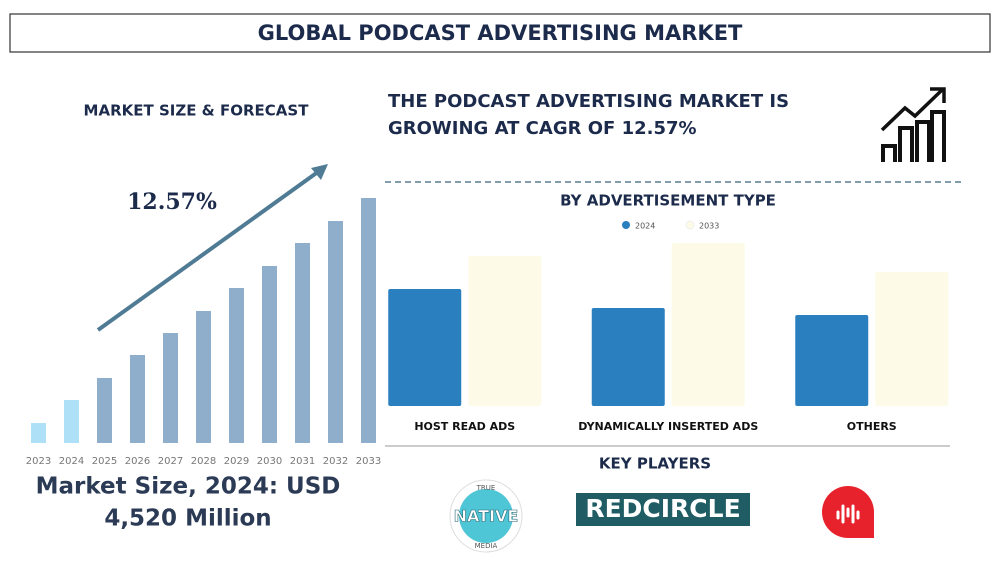 This screenshot has width=1000, height=562. Describe the element at coordinates (486, 488) in the screenshot. I see `logo-text: TRUE` at that location.